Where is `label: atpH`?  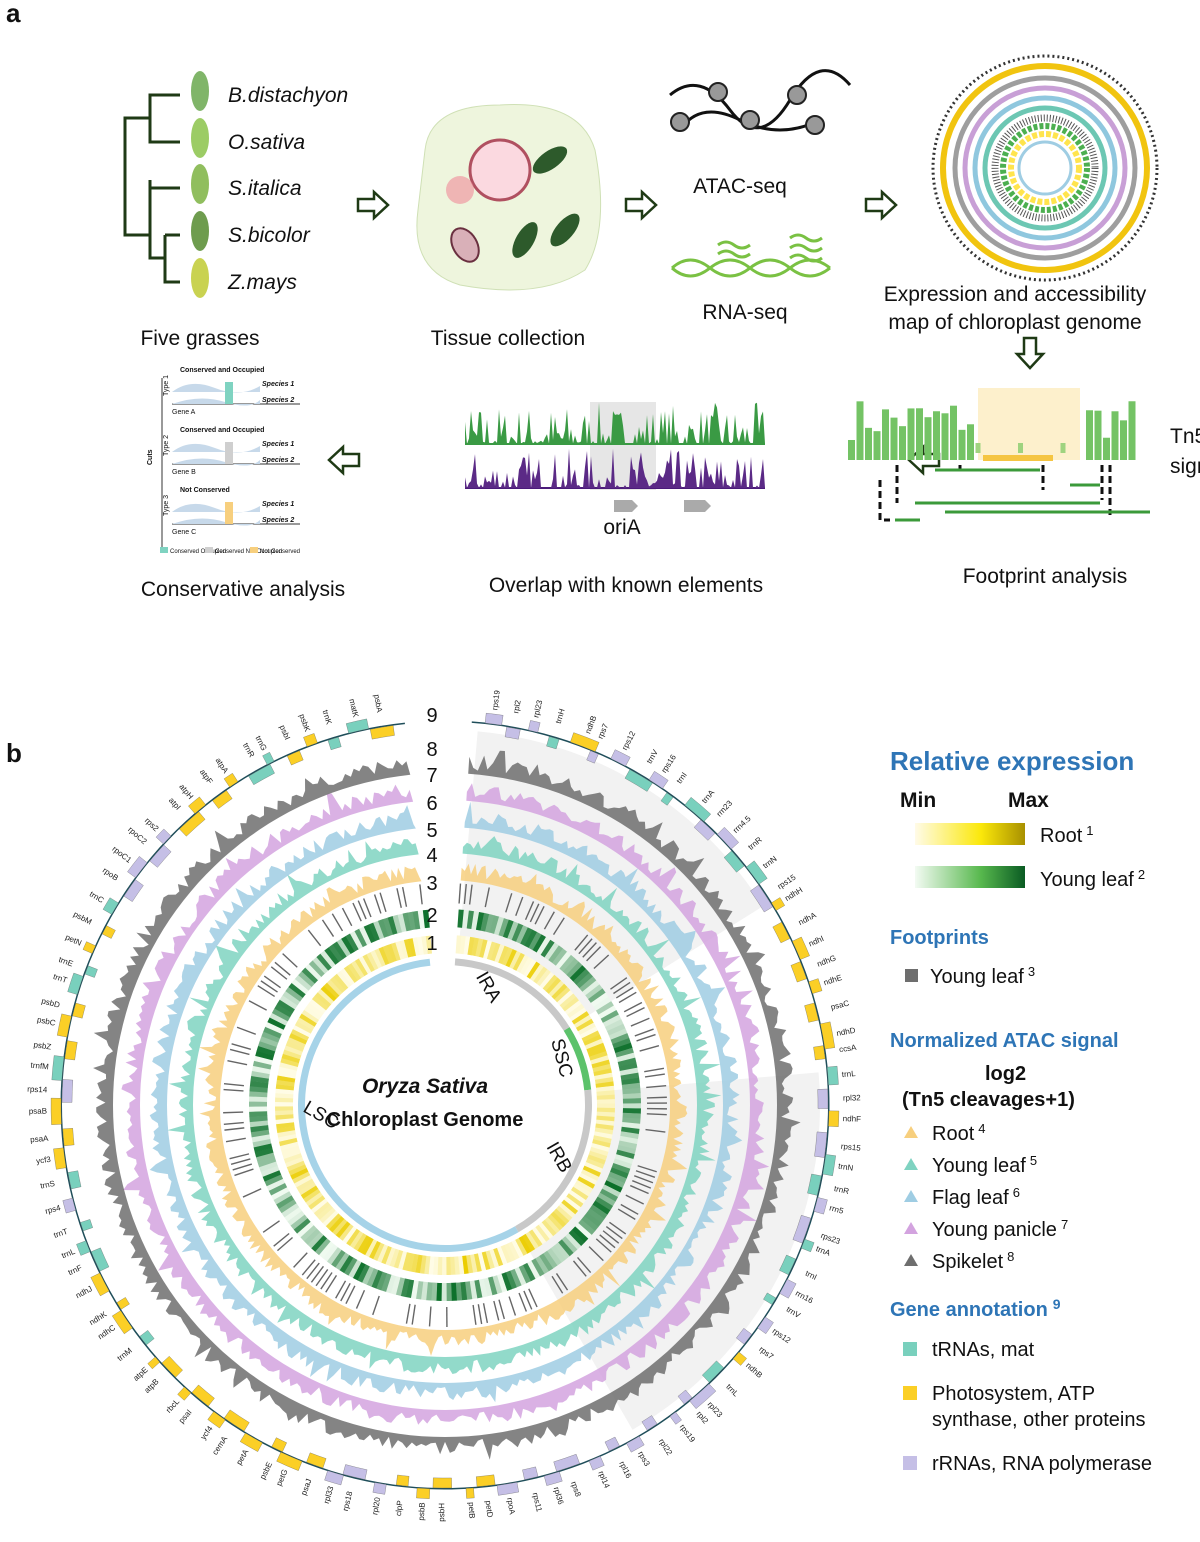 label: atpH is located at coordinates (186, 791).